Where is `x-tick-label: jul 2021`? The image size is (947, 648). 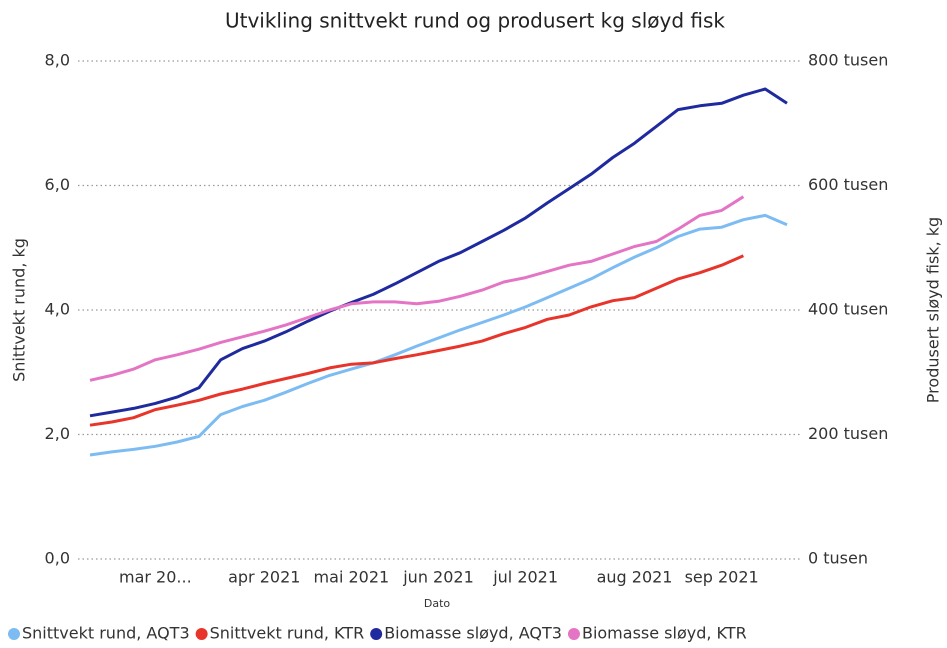
x-tick-label: jul 2021 is located at coordinates (525, 577).